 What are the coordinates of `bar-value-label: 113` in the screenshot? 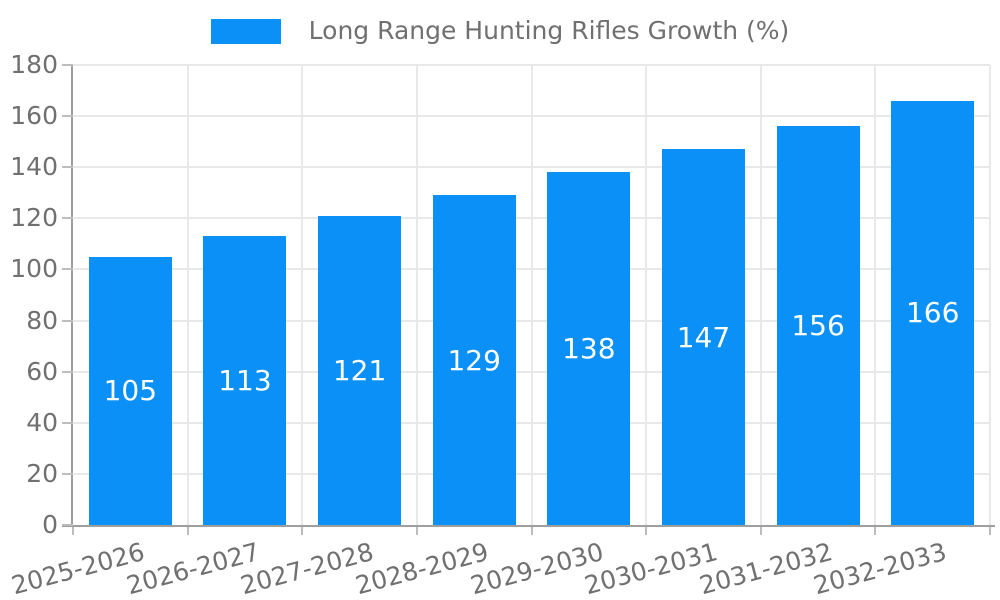 It's located at (245, 381).